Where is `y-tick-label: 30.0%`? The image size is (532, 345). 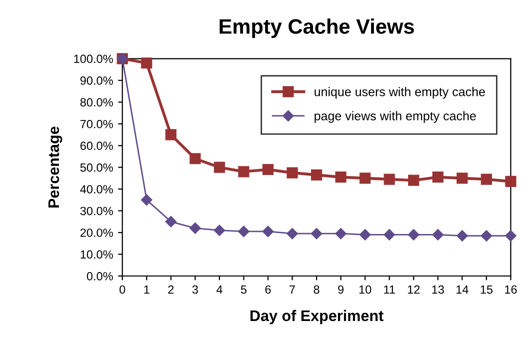
y-tick-label: 30.0% is located at coordinates (96, 211).